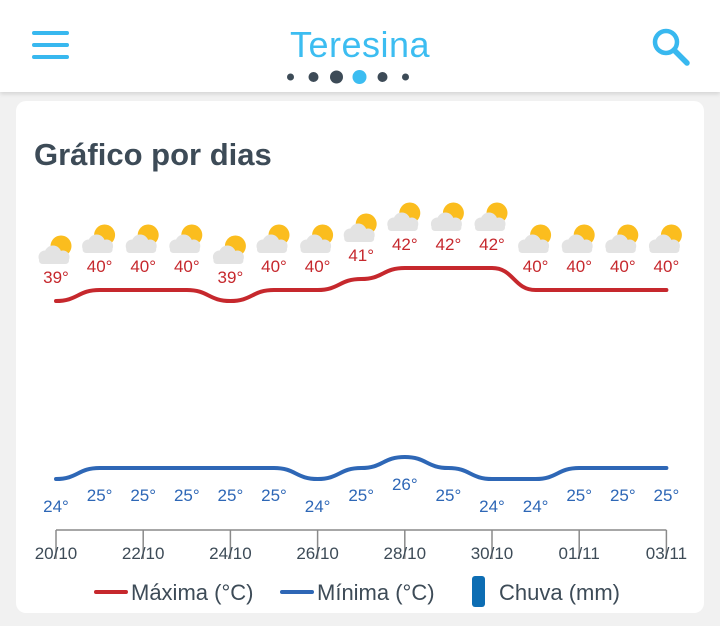 The image size is (720, 626). What do you see at coordinates (361, 255) in the screenshot?
I see `max-temp-label: 41°` at bounding box center [361, 255].